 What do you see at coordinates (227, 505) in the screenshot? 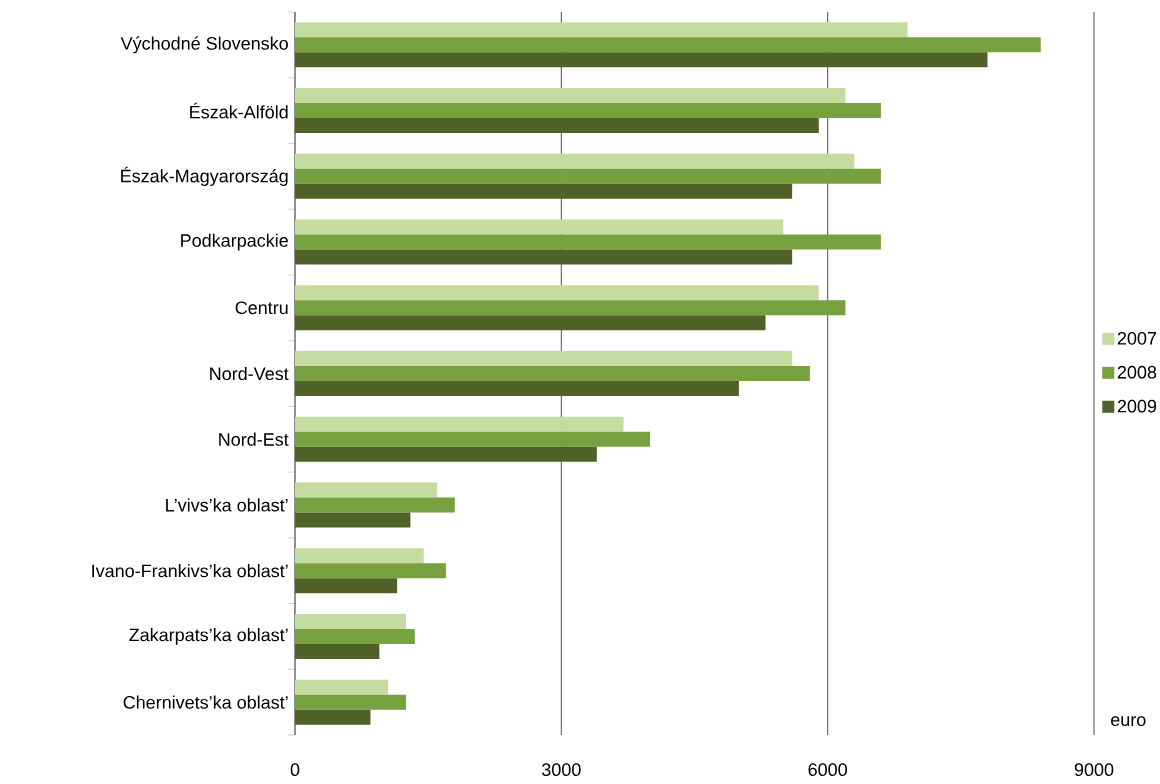
I see `y-tick-label: L’vivs’ka oblast’` at bounding box center [227, 505].